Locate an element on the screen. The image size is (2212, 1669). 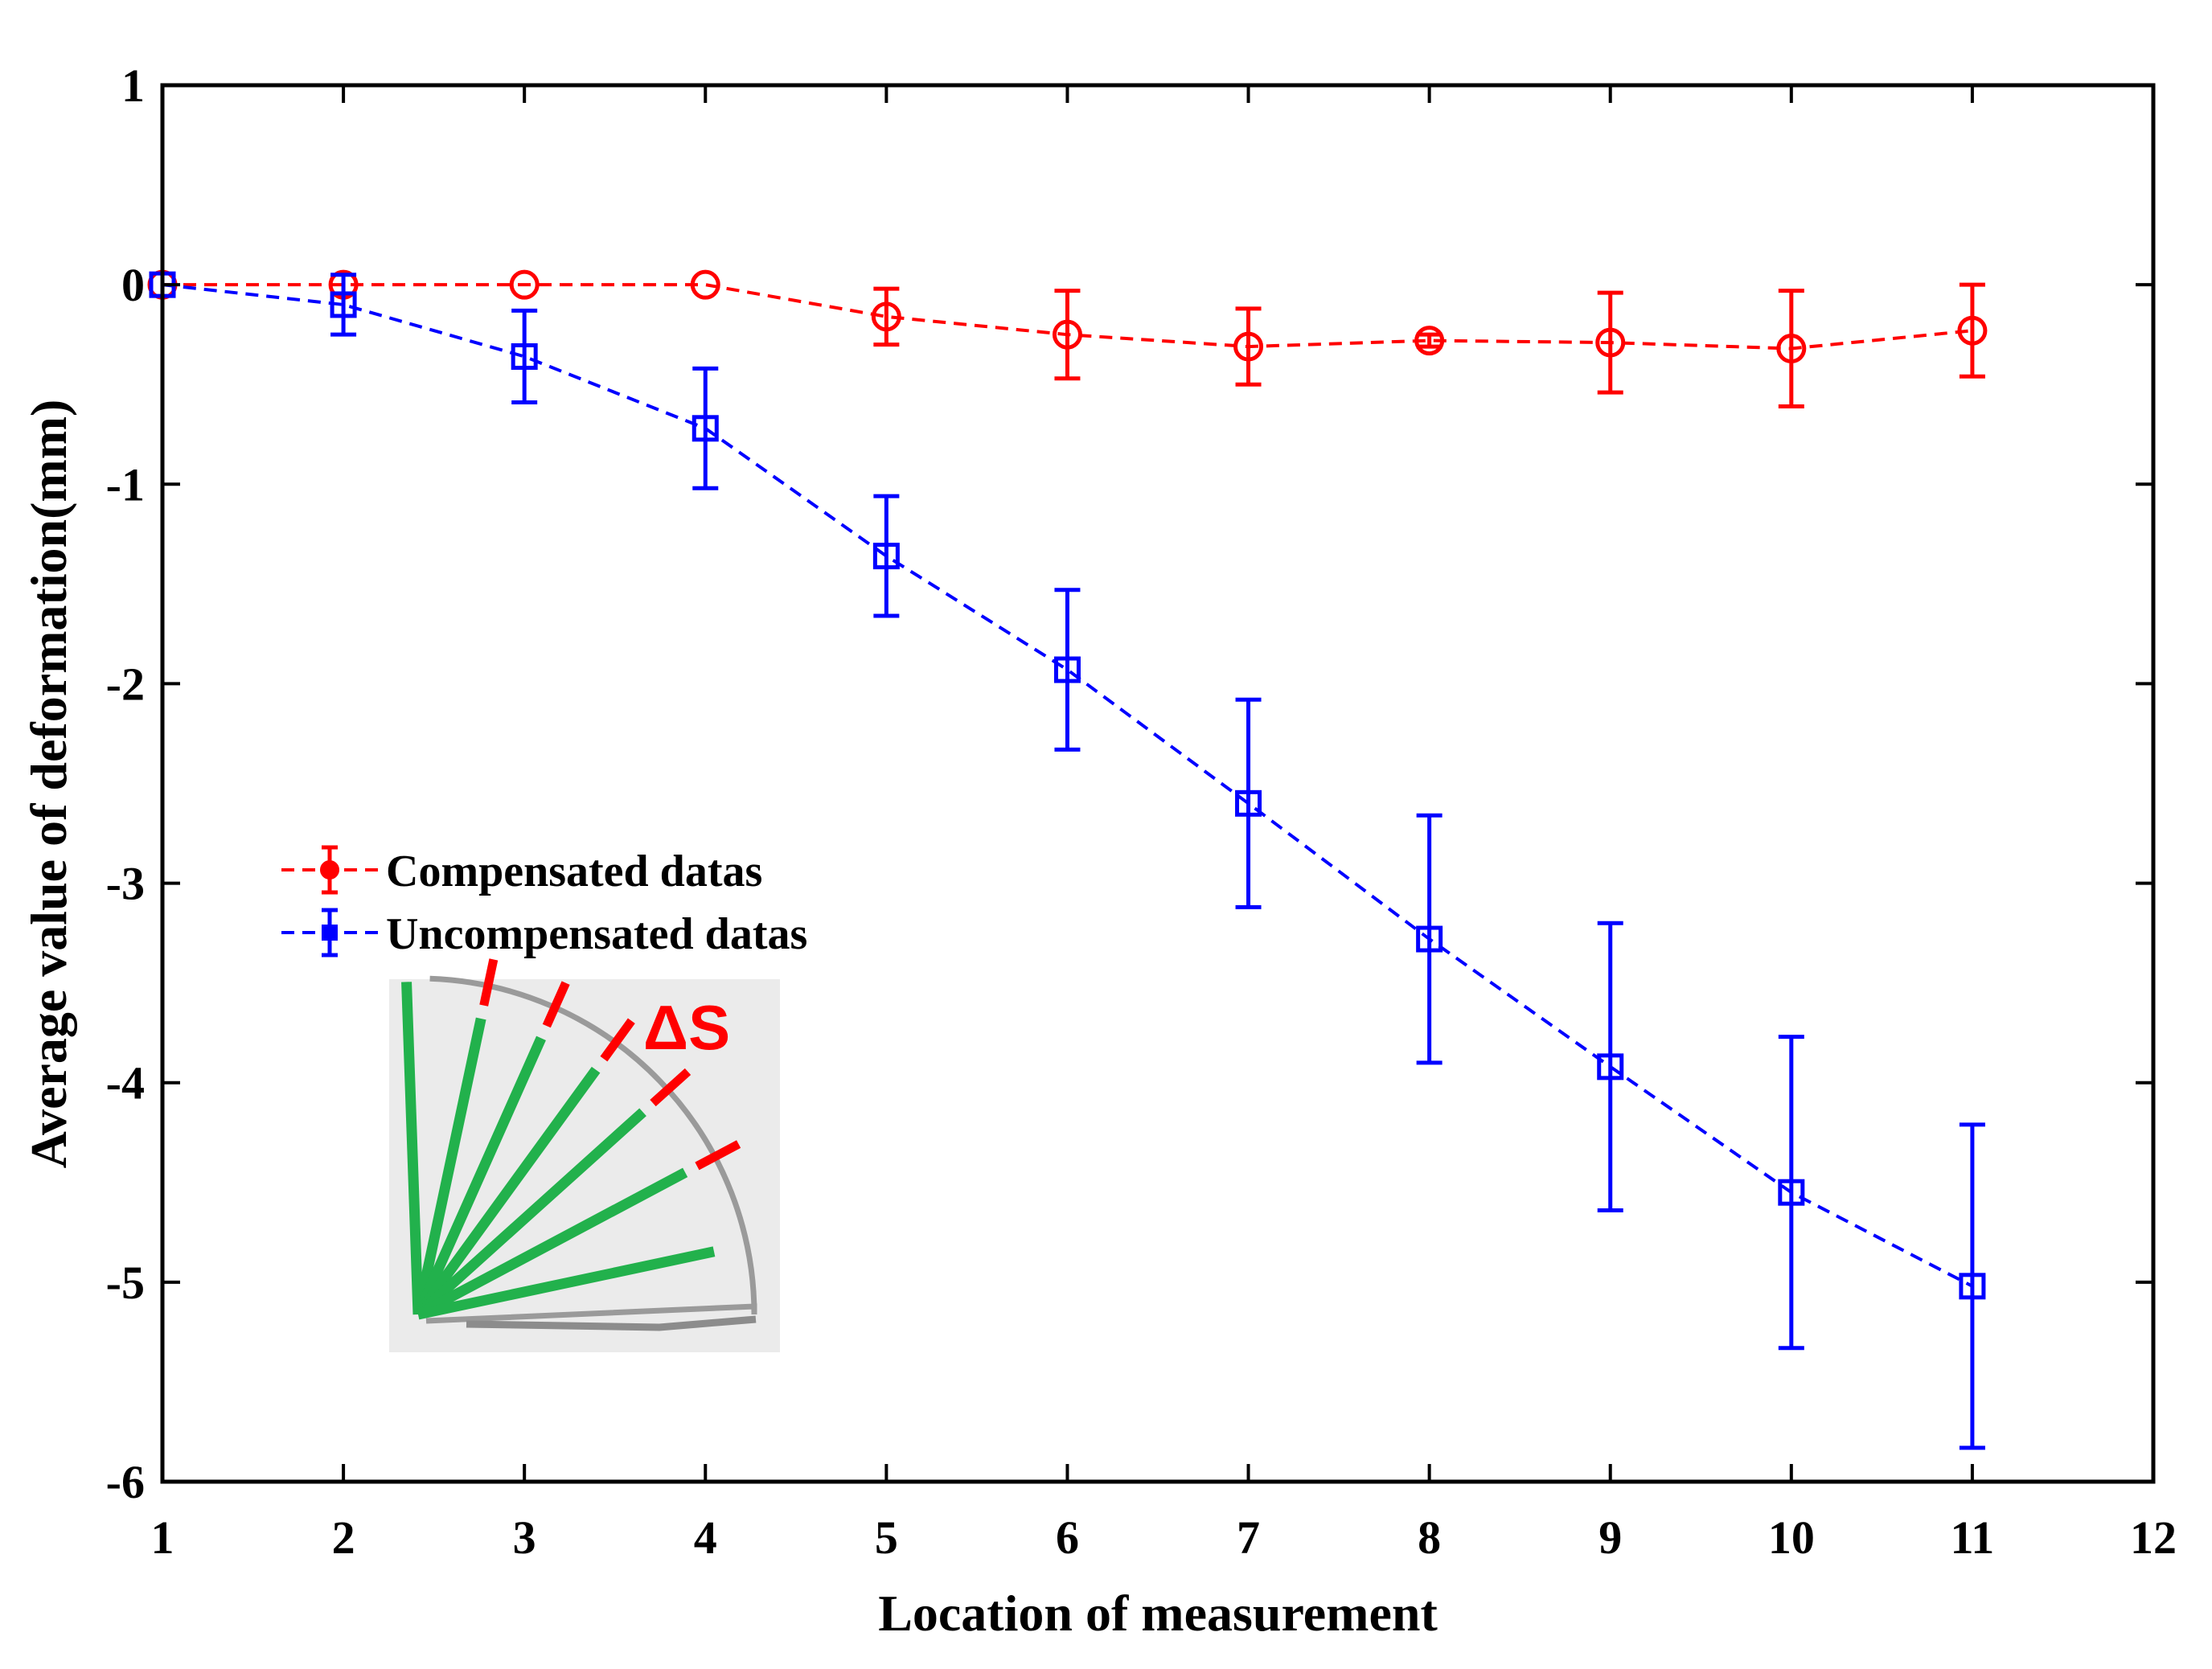
y-tick-label: -6 is located at coordinates (125, 1482).